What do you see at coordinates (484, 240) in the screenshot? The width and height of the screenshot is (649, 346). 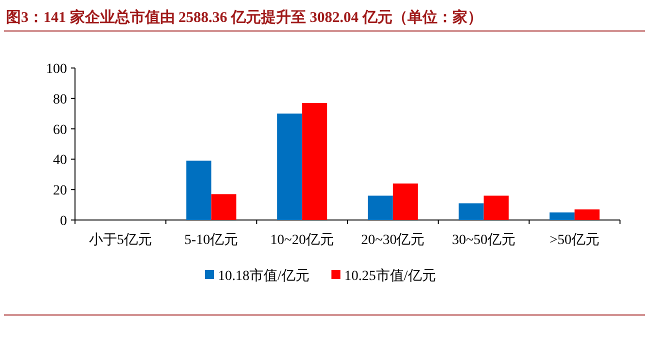 I see `x-tick-label: 30~50亿元` at bounding box center [484, 240].